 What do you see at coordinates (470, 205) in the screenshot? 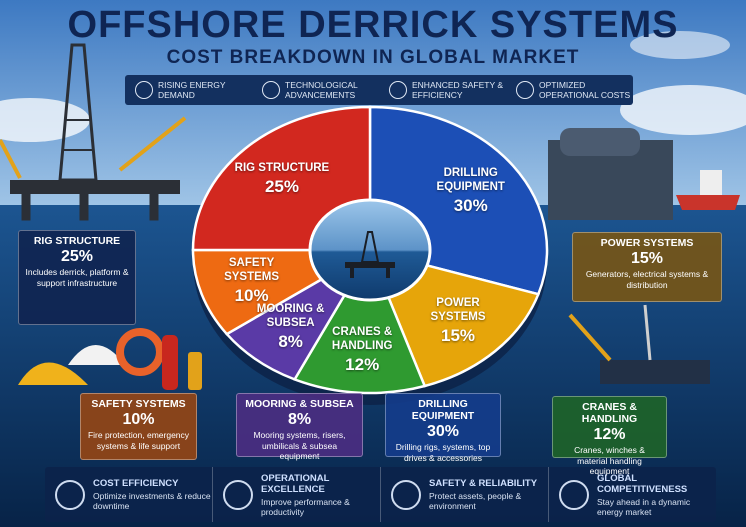
I see `slice-value: 30%` at bounding box center [470, 205].